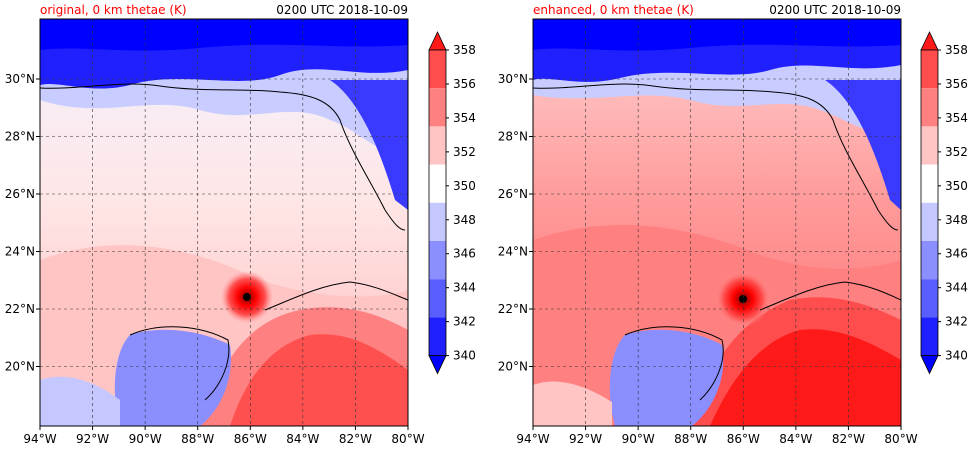 This screenshot has width=972, height=449. What do you see at coordinates (743, 299) in the screenshot?
I see `right-storm-center` at bounding box center [743, 299].